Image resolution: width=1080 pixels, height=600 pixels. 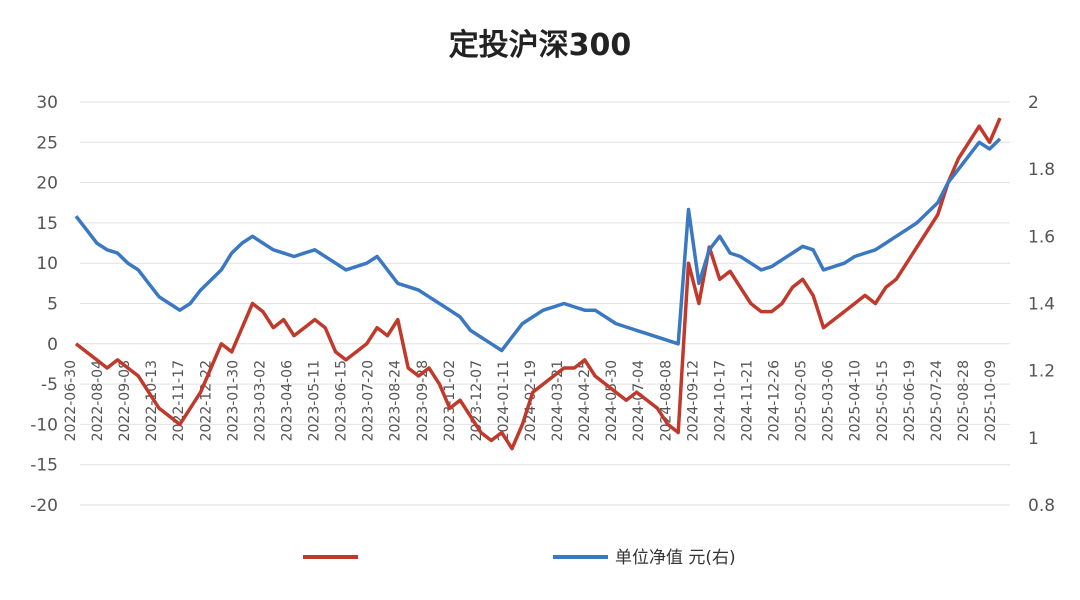 I want to click on left-tick-label: -5, so click(x=49, y=385).